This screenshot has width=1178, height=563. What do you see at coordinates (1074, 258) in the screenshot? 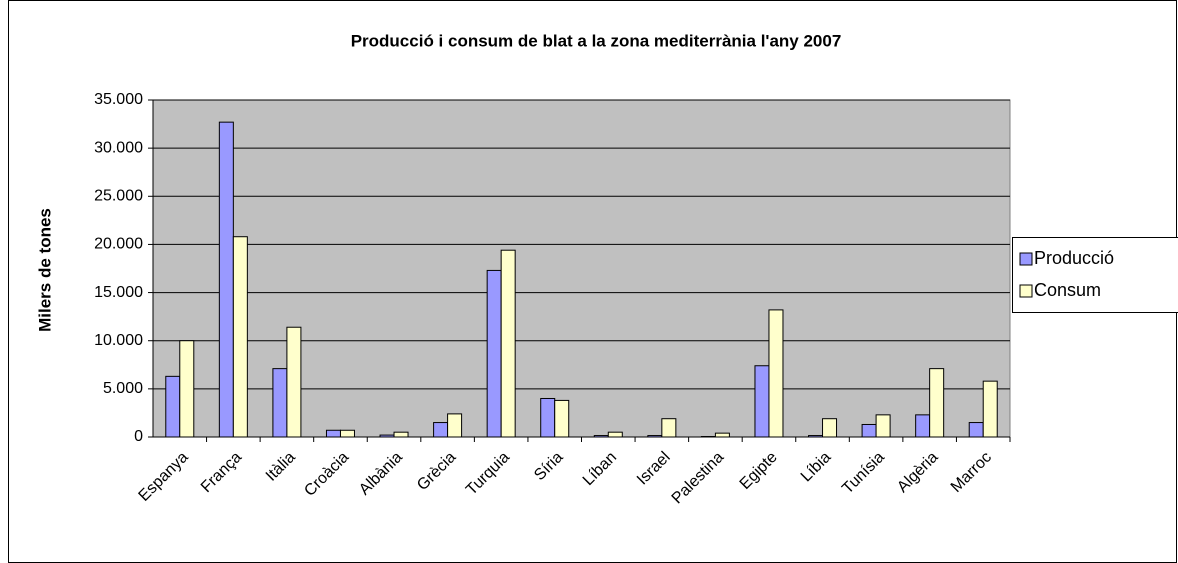
I see `legend-label: Producció` at bounding box center [1074, 258].